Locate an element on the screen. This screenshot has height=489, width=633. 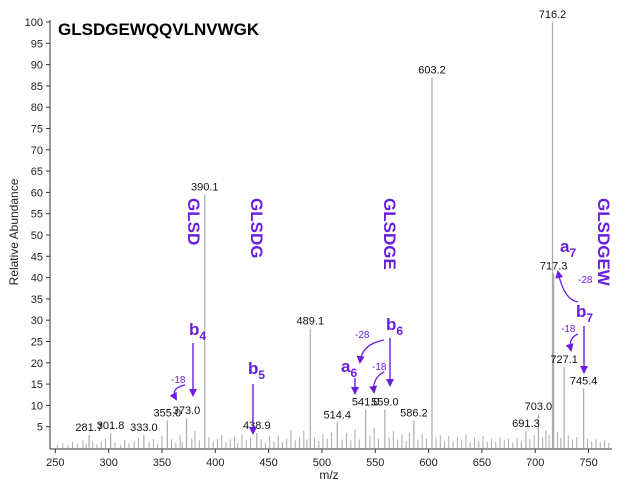
y-tick-label: 90 is located at coordinates (37, 66).